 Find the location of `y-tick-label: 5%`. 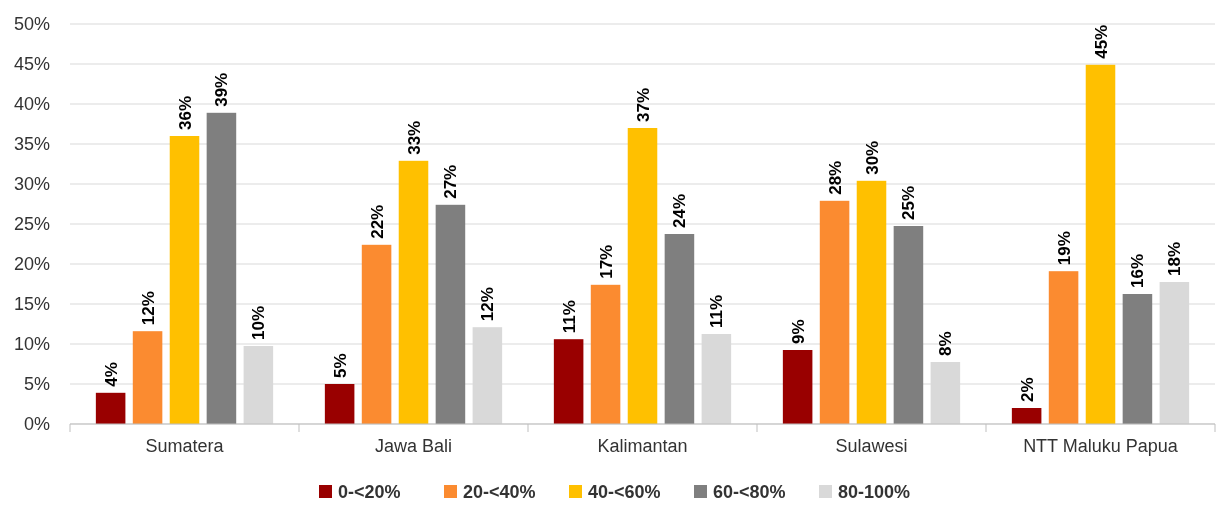

y-tick-label: 5% is located at coordinates (36, 384).